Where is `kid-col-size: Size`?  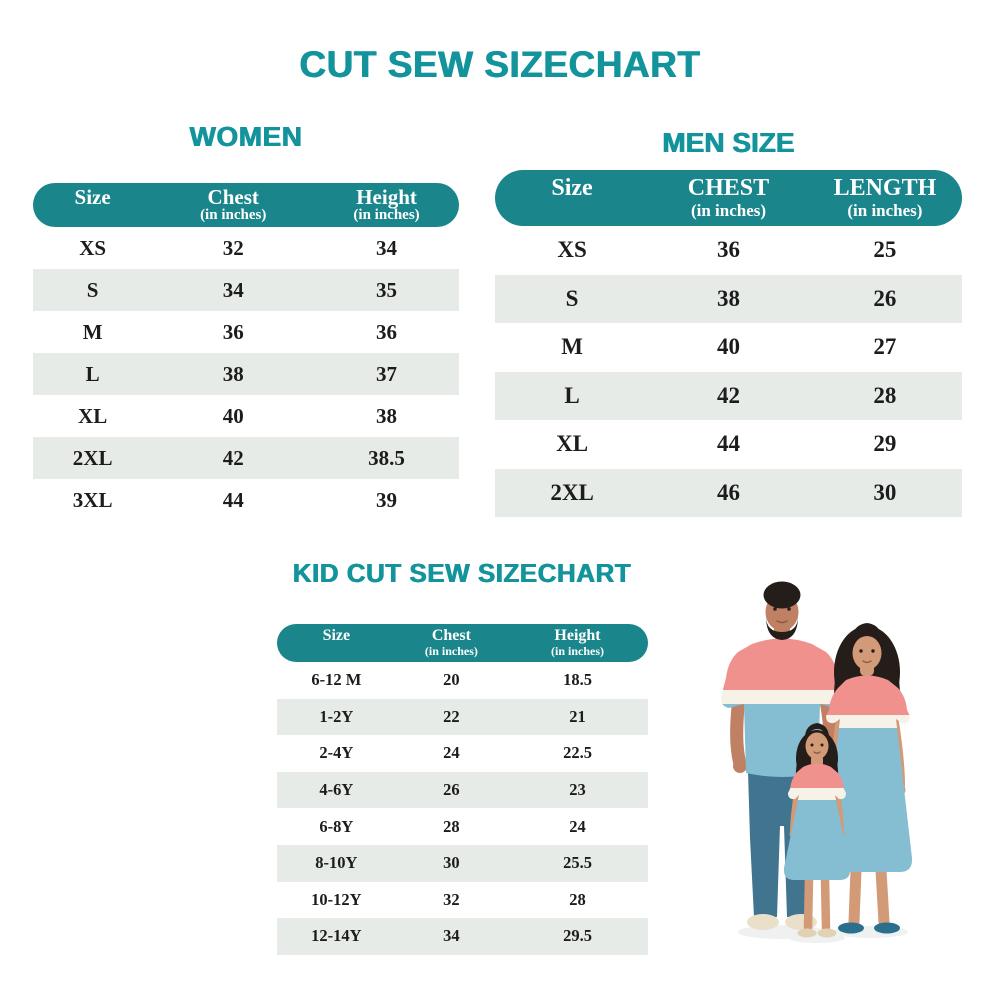 kid-col-size: Size is located at coordinates (336, 642).